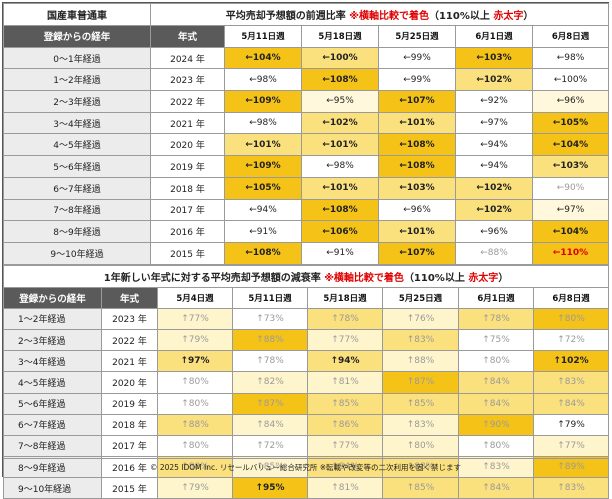 The width and height of the screenshot is (612, 499). Describe the element at coordinates (528, 16) in the screenshot. I see `weekly-ratio-title-paren-close: ）` at that location.